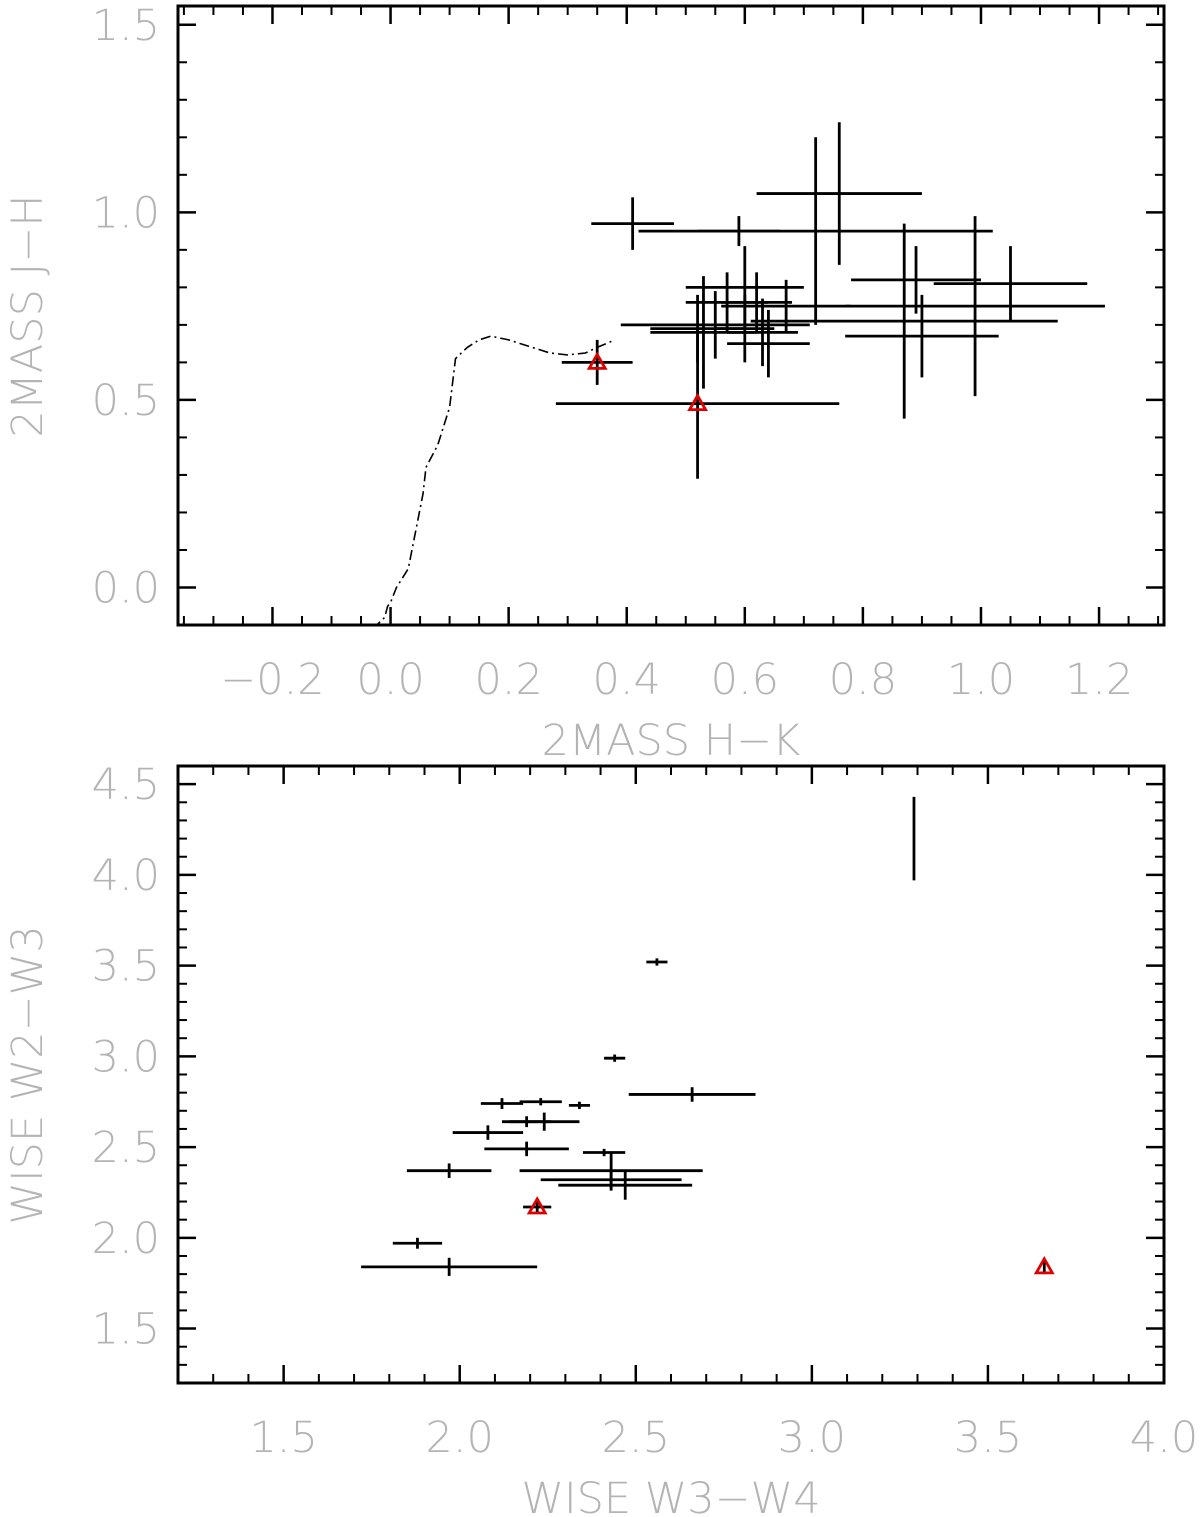 Image resolution: width=1200 pixels, height=1517 pixels. What do you see at coordinates (671, 741) in the screenshot?
I see `hk-jh-x-axis-label: 2MASS H−K` at bounding box center [671, 741].